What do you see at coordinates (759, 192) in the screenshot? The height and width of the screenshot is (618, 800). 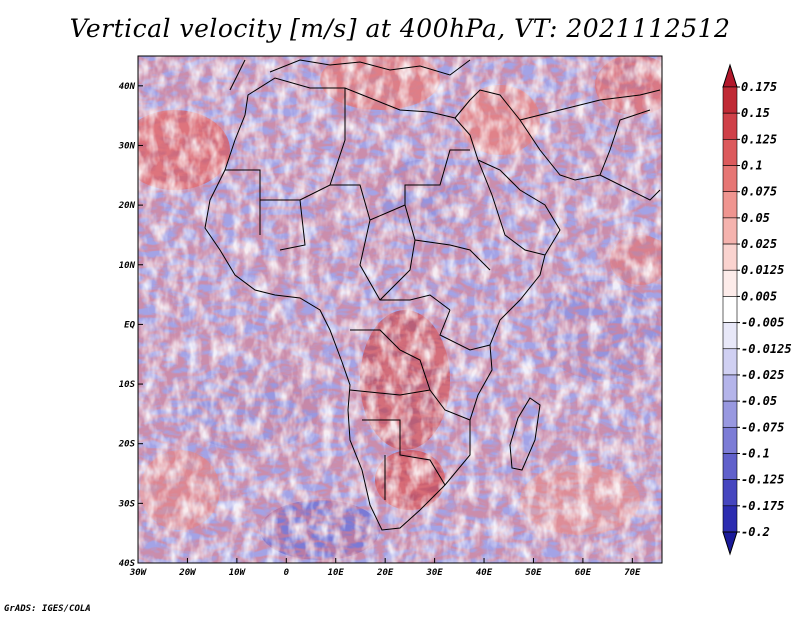 I see `colorbar-label: 0.075` at bounding box center [759, 192].